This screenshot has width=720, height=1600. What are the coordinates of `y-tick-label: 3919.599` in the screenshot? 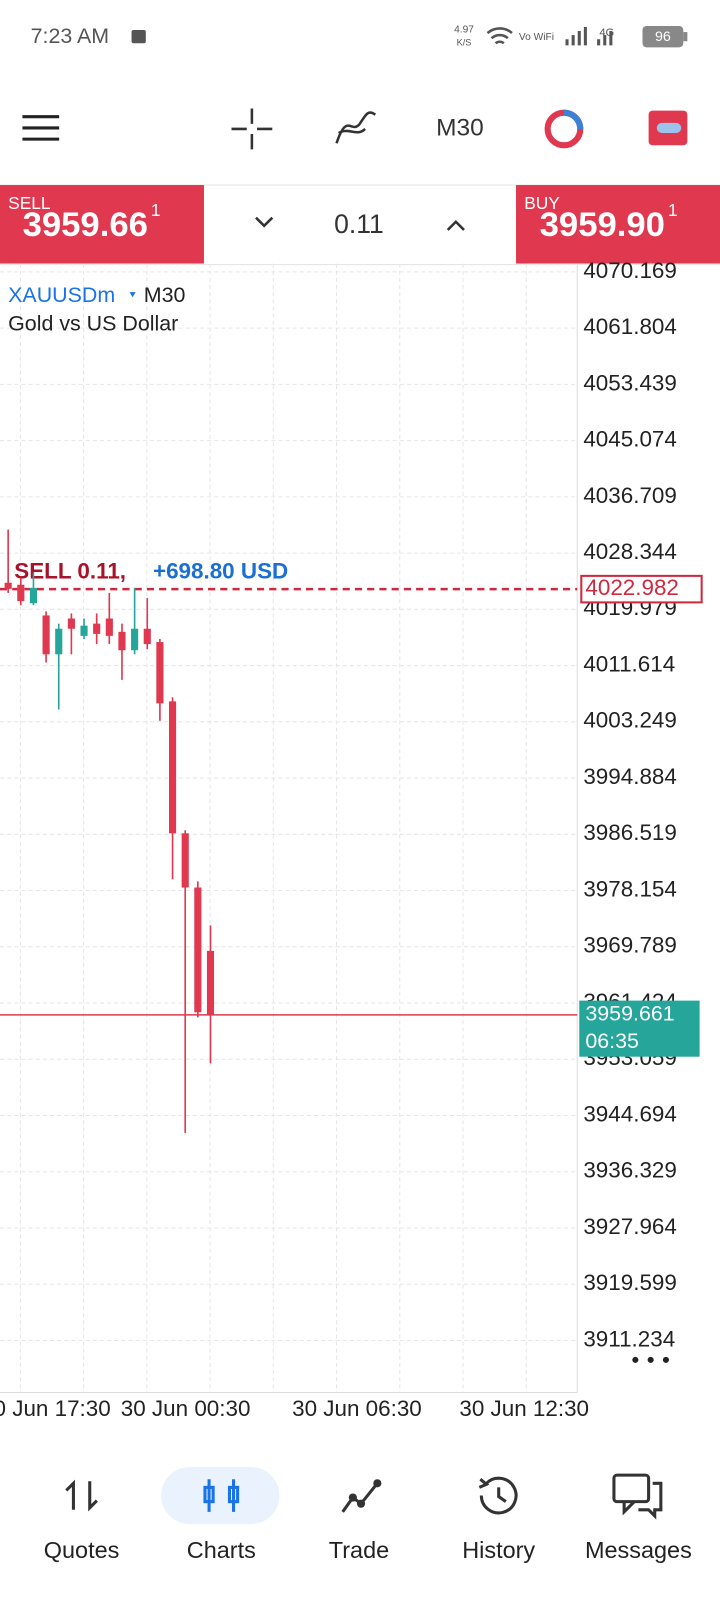 It's located at (630, 1282).